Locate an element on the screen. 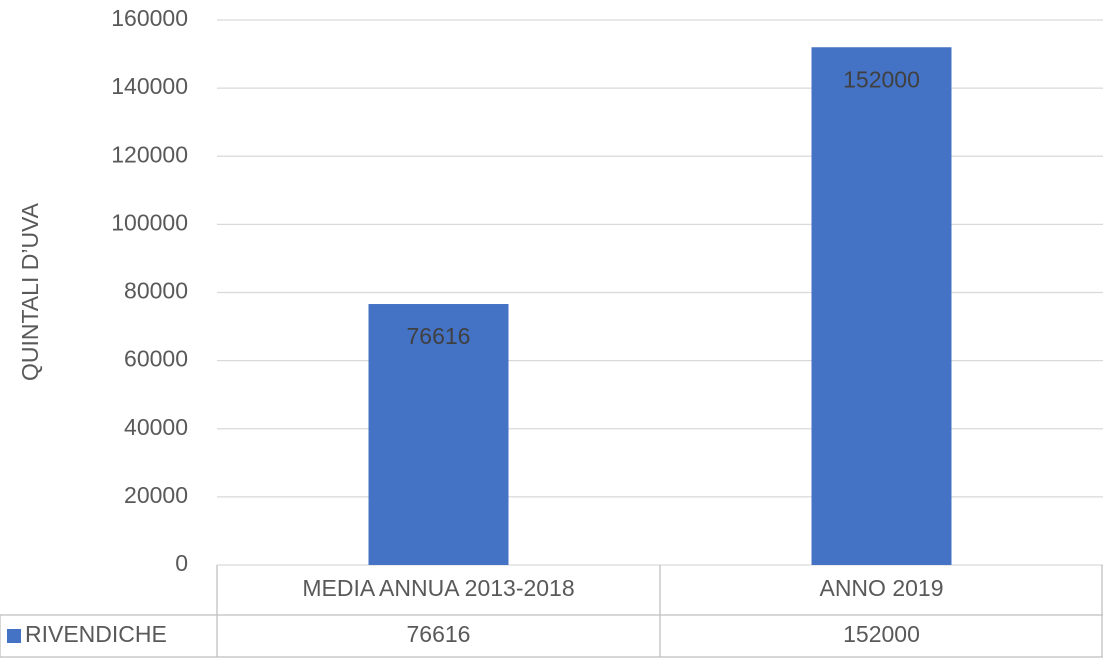  y-tick-label: 0 is located at coordinates (181, 563).